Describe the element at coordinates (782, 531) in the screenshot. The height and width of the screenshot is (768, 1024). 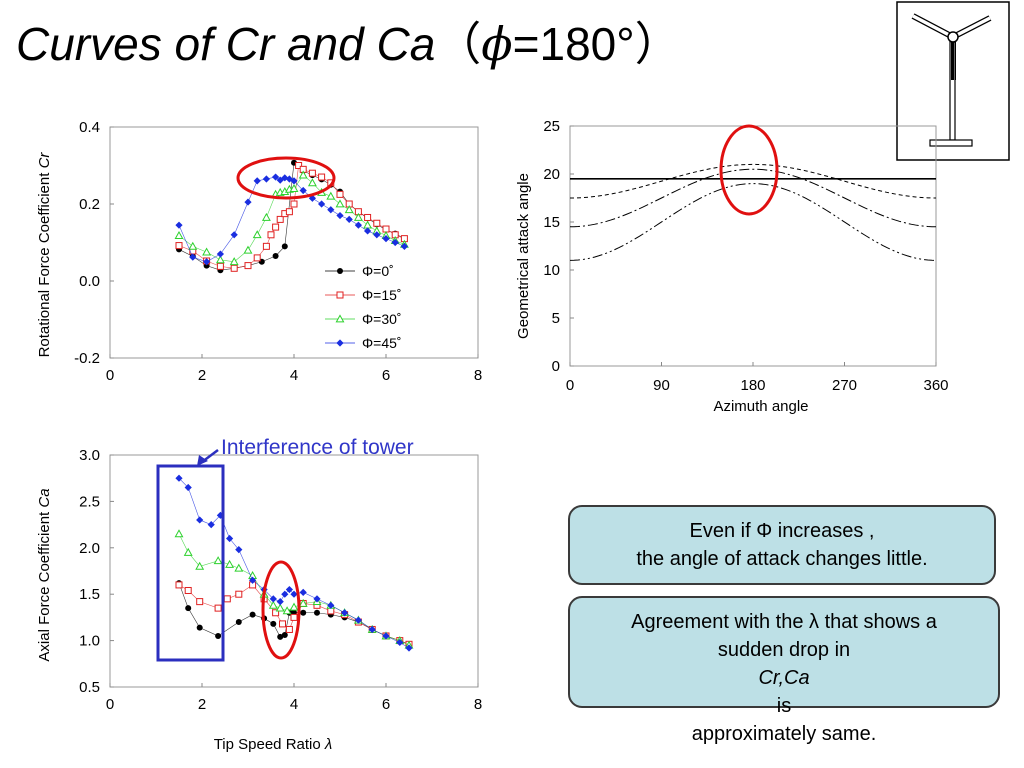
I see `callout1-line1: Even if Φ increases ,` at that location.